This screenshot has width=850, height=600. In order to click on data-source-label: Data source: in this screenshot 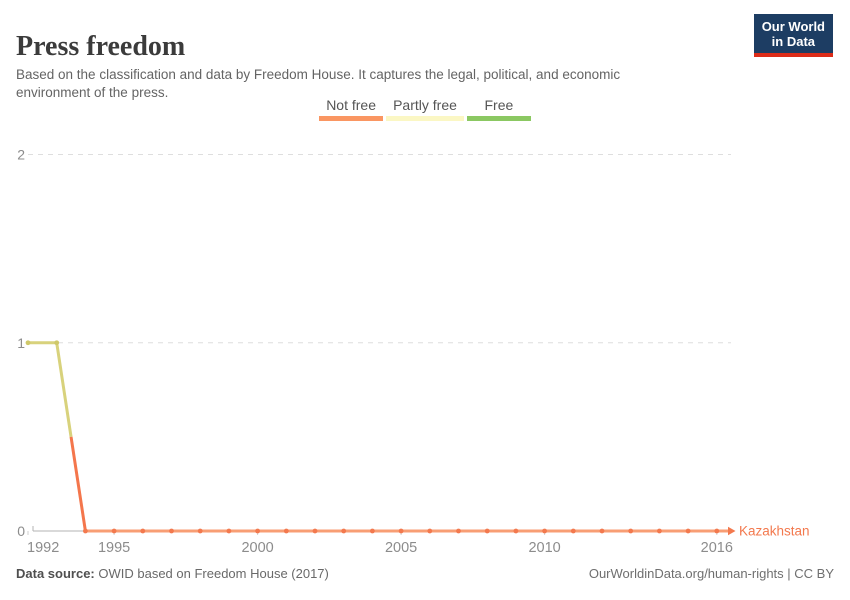, I will do `click(55, 573)`.